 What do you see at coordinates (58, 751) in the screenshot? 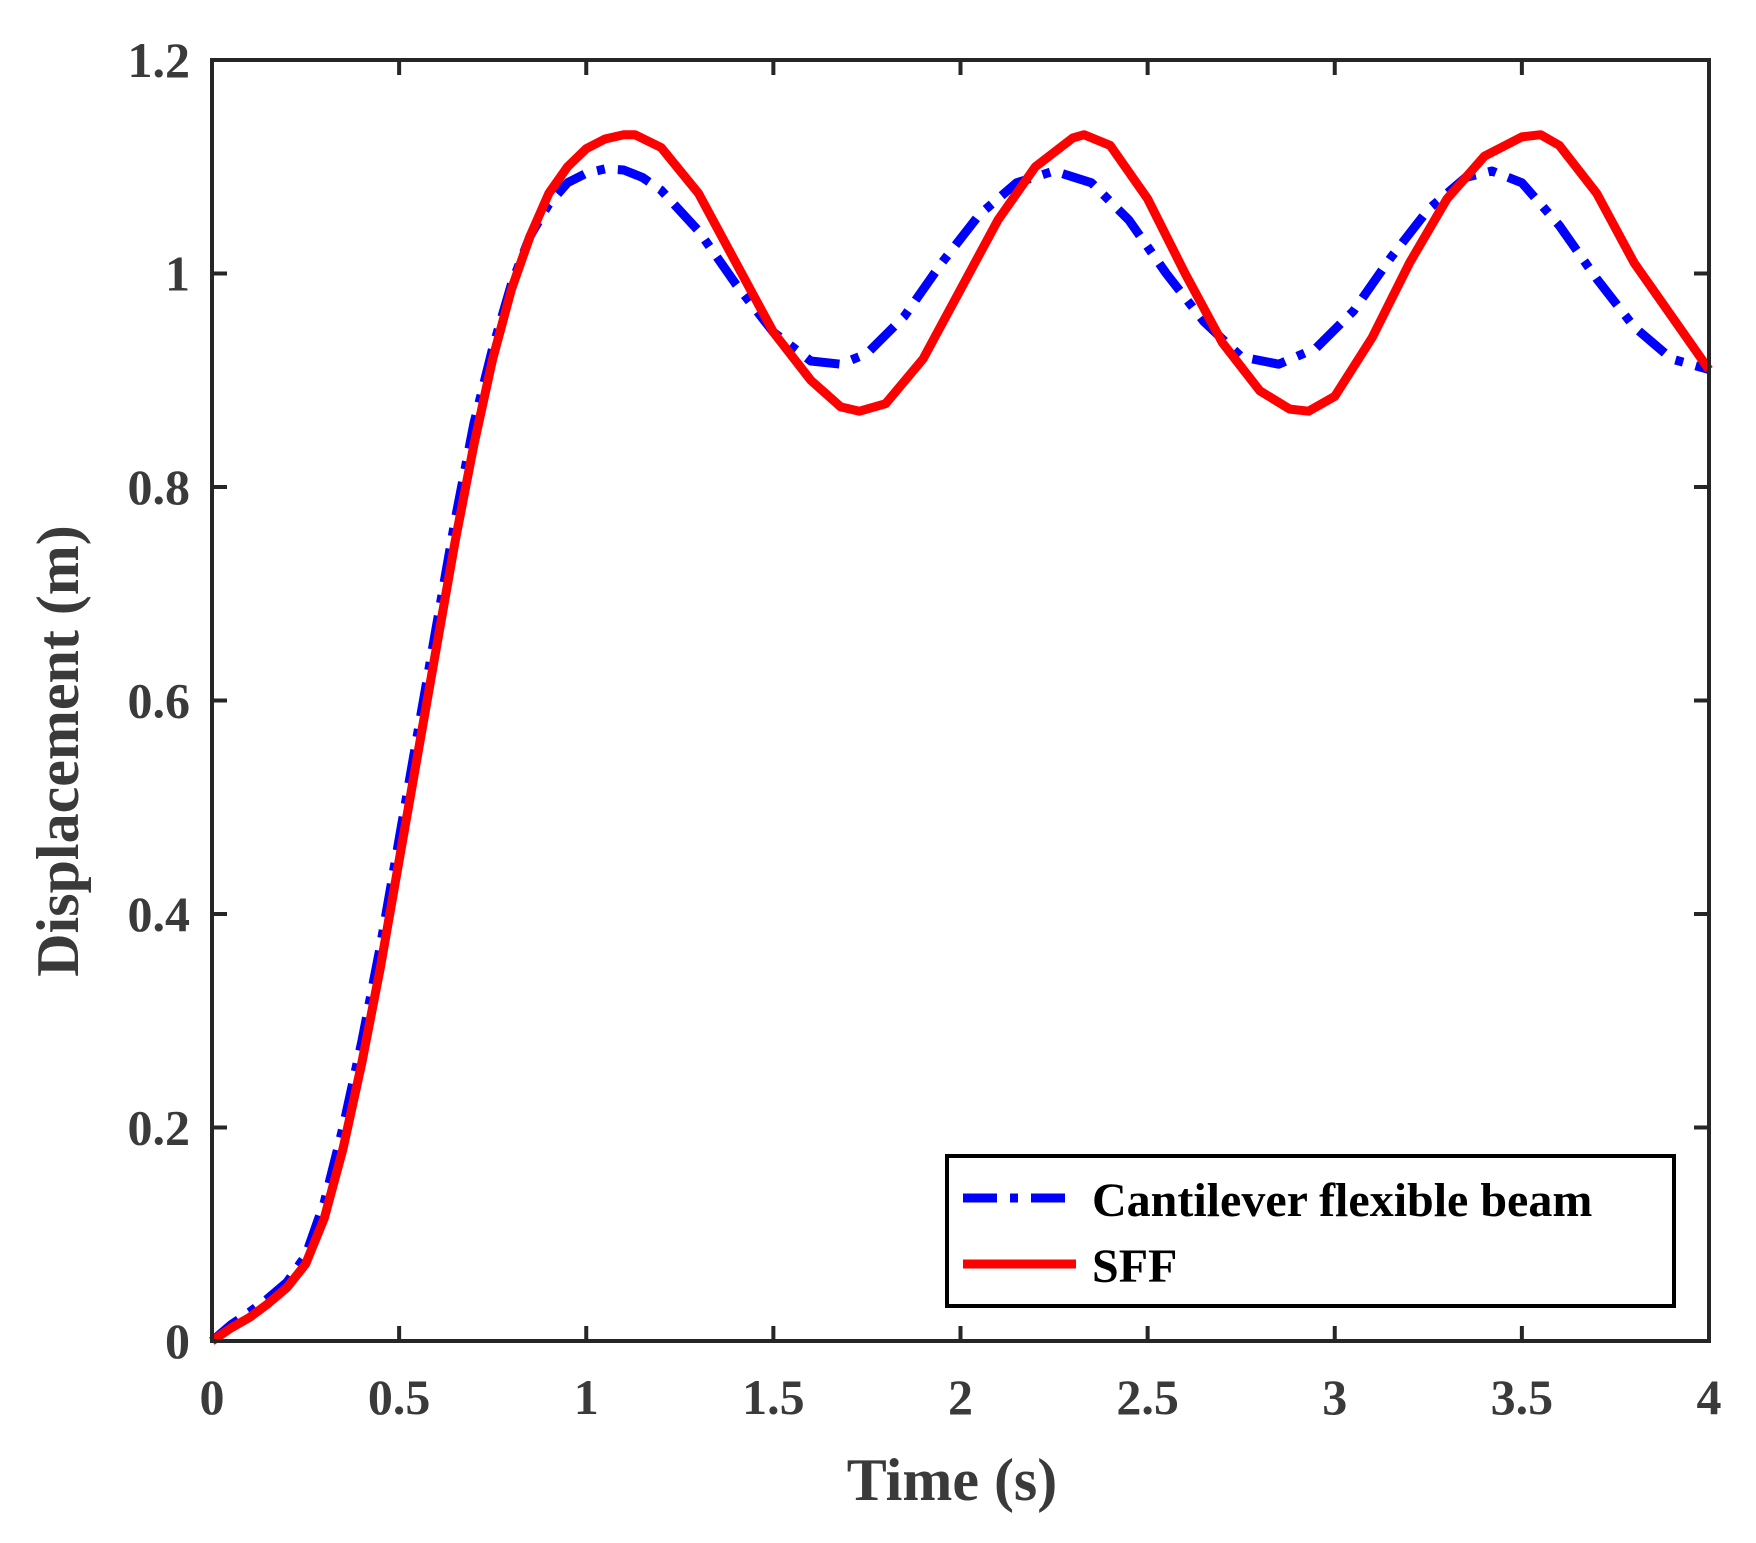
I see `y-axis-label: Displacement (m)` at bounding box center [58, 751].